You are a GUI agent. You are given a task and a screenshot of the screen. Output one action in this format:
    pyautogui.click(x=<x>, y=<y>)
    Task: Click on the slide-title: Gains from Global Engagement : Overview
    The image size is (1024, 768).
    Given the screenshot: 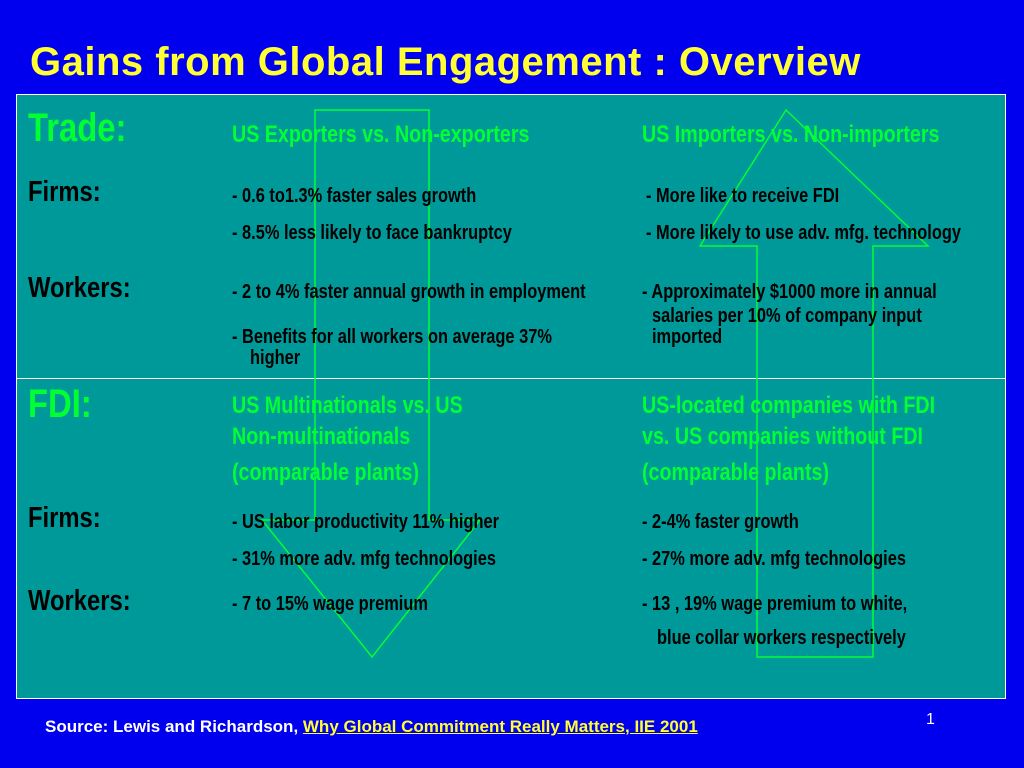 What is the action you would take?
    pyautogui.click(x=445, y=62)
    